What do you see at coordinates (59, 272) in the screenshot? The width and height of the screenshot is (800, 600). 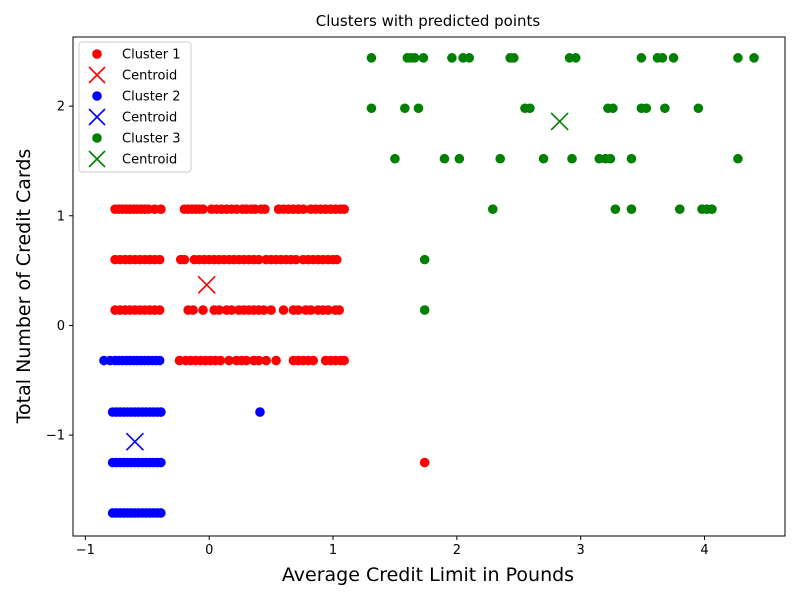 I see `y-axis: −1 0 1 2` at bounding box center [59, 272].